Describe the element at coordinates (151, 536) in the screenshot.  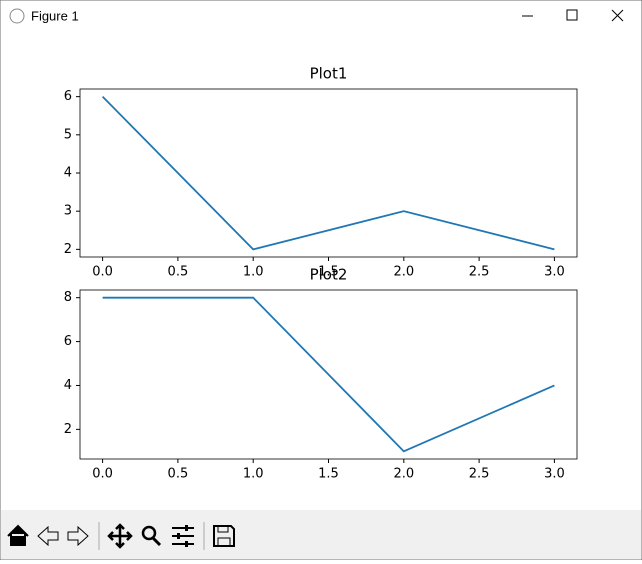
I see `zoom-button` at that location.